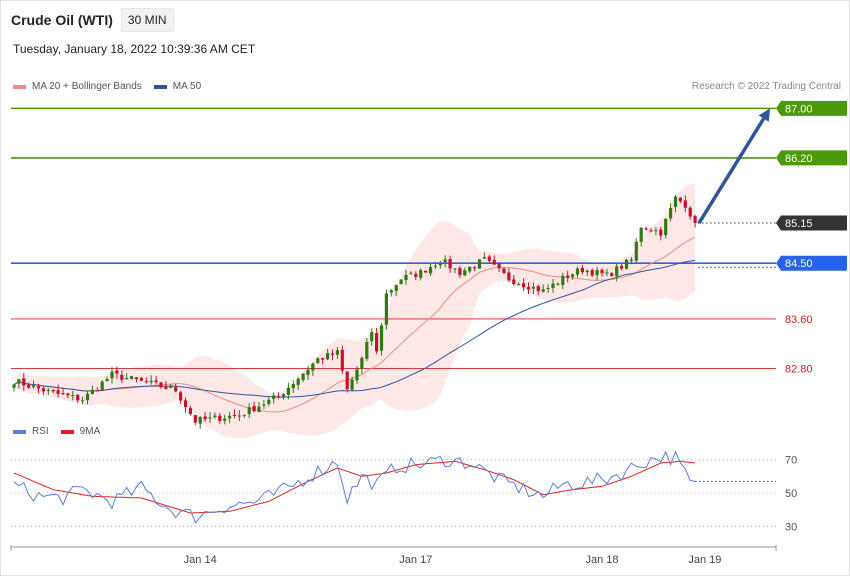 The width and height of the screenshot is (850, 576). Describe the element at coordinates (67, 431) in the screenshot. I see `legend-swatch-9ma` at that location.